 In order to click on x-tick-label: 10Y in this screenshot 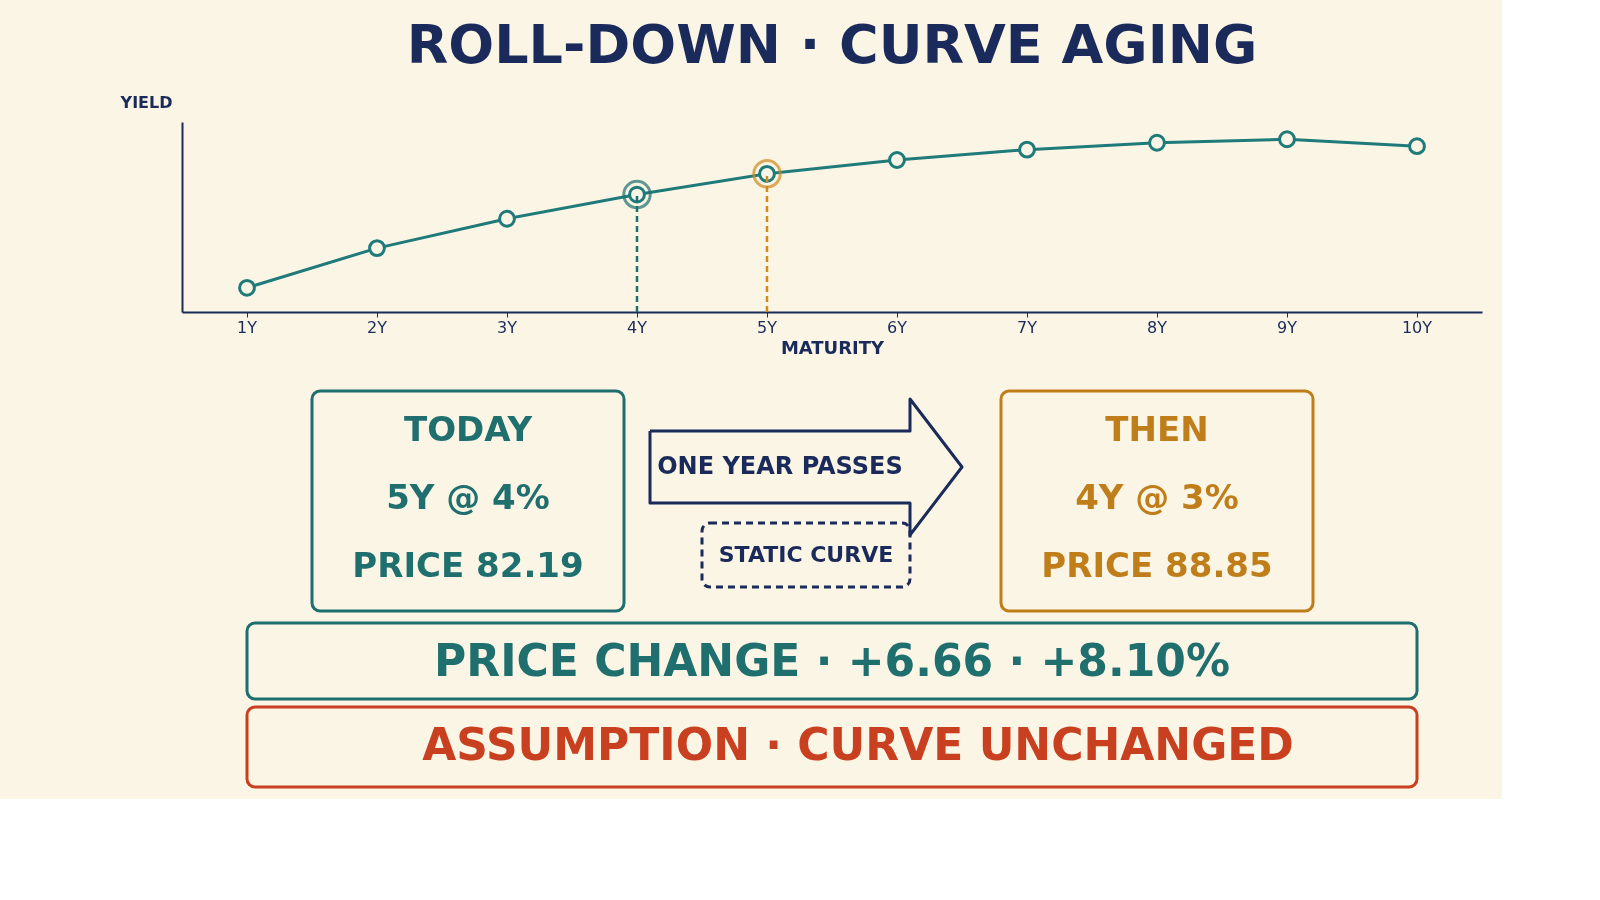, I will do `click(1417, 327)`.